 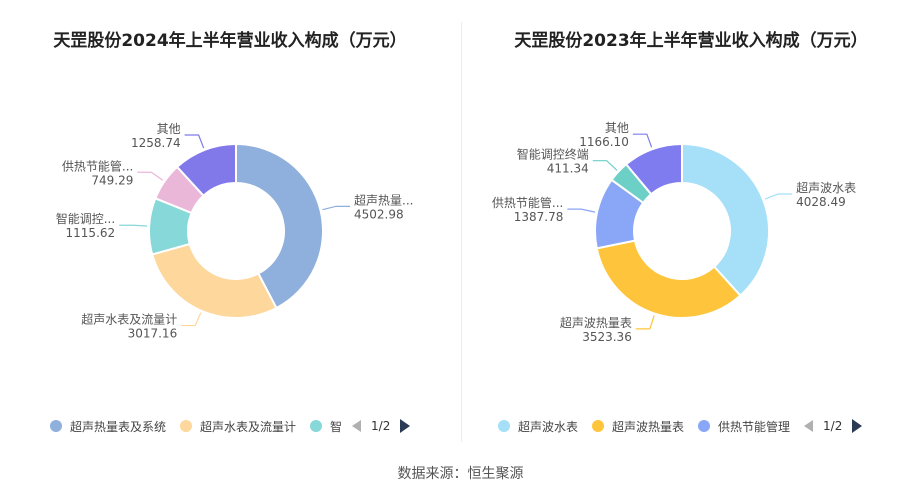 I want to click on slice-name-label: 智能调控终端, so click(x=553, y=154).